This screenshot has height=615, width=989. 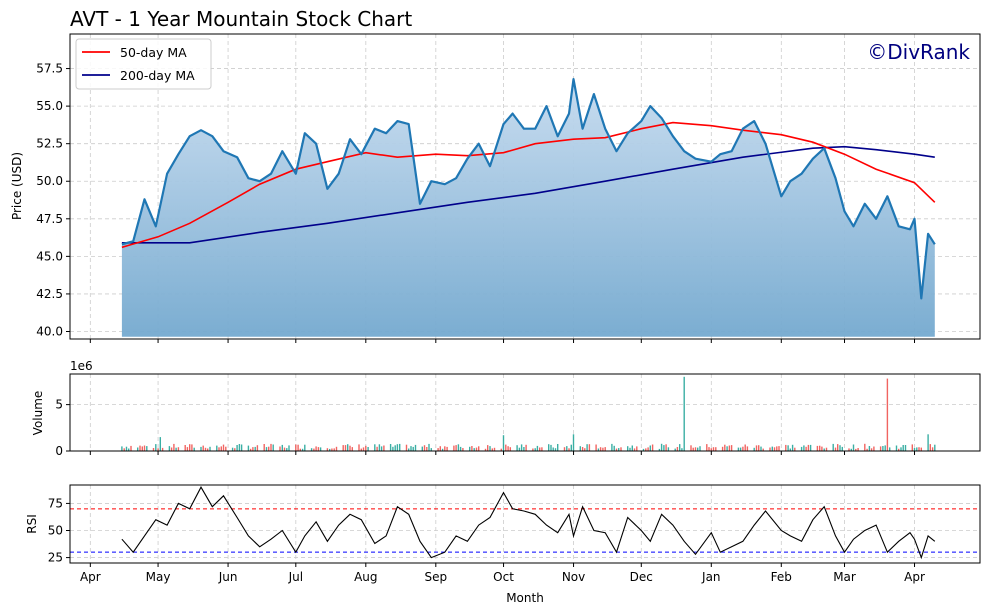 What do you see at coordinates (49, 144) in the screenshot?
I see `y-tick-label: 52.5` at bounding box center [49, 144].